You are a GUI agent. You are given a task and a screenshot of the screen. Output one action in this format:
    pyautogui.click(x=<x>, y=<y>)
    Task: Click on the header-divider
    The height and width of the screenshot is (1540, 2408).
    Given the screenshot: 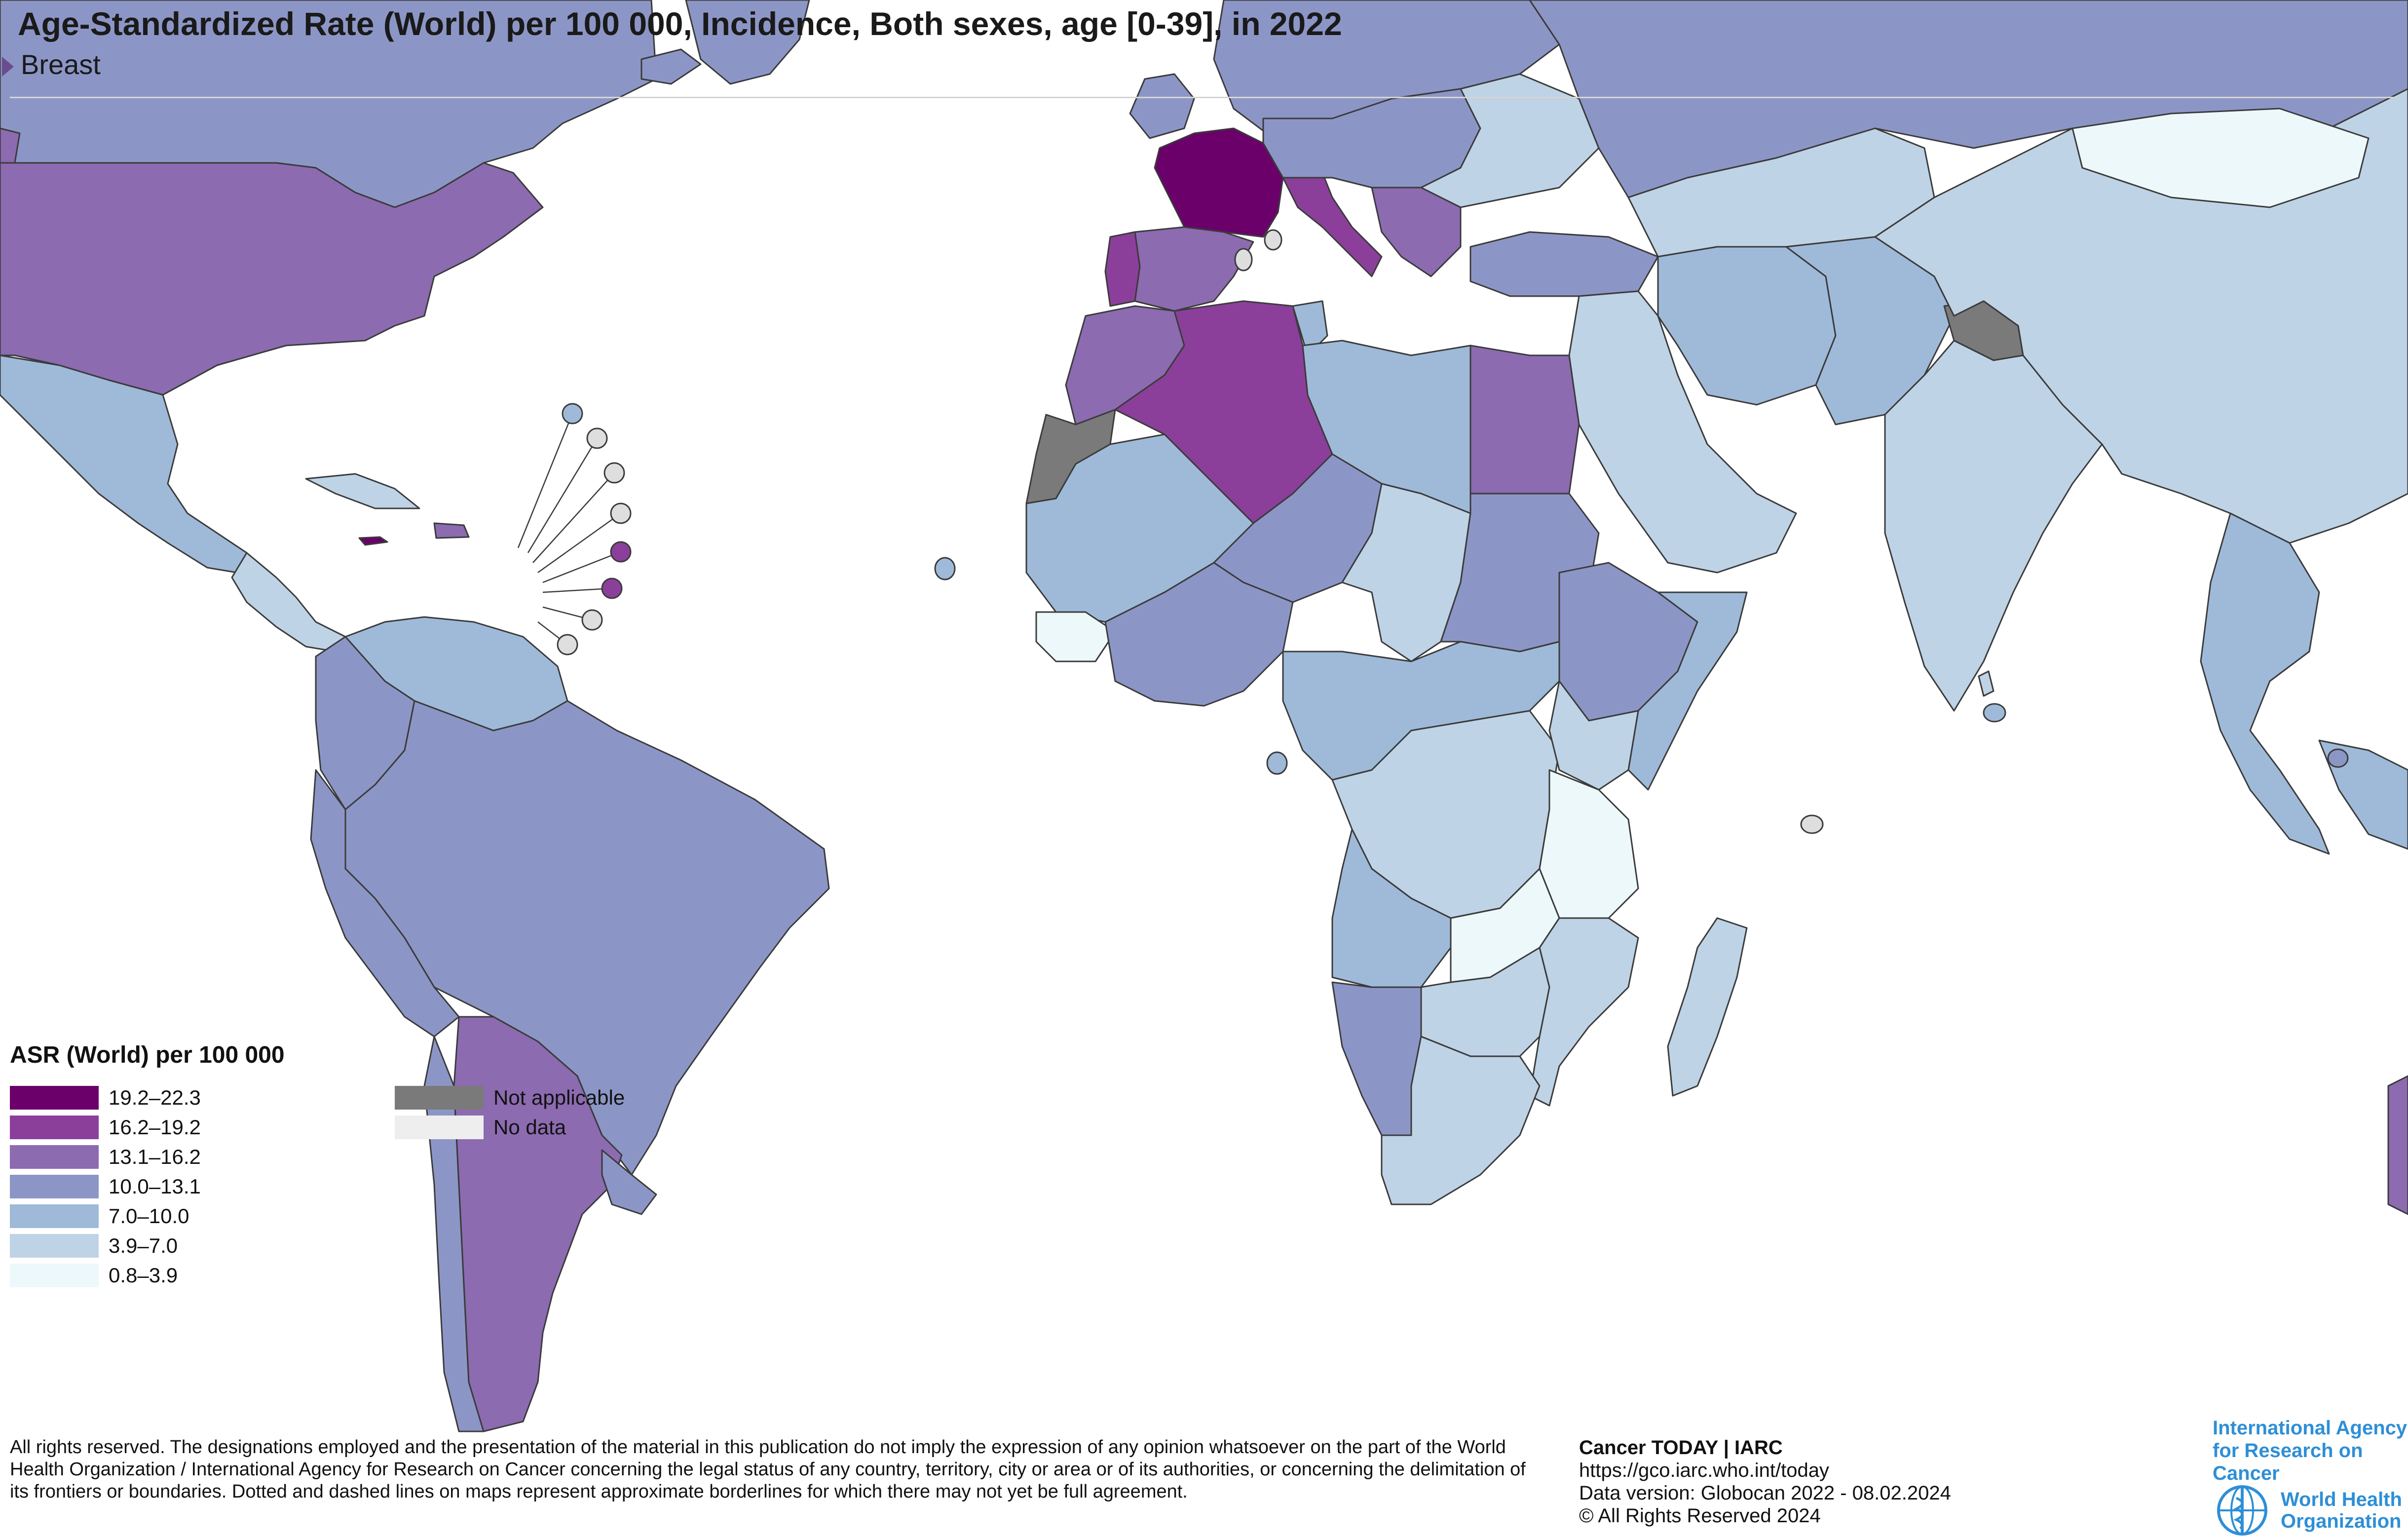 What is the action you would take?
    pyautogui.click(x=1204, y=97)
    